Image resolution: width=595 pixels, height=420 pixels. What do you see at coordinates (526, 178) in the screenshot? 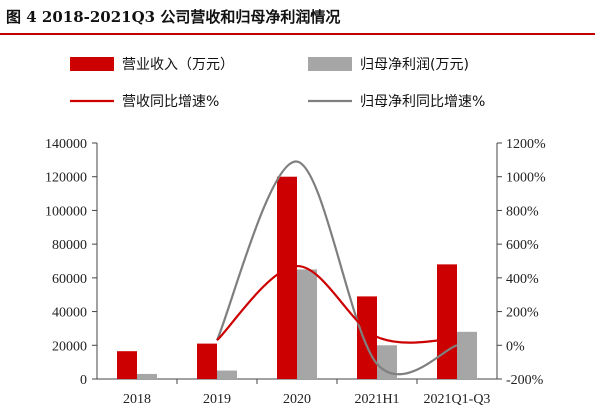
I see `right-tick-label: 1000%` at bounding box center [526, 178].